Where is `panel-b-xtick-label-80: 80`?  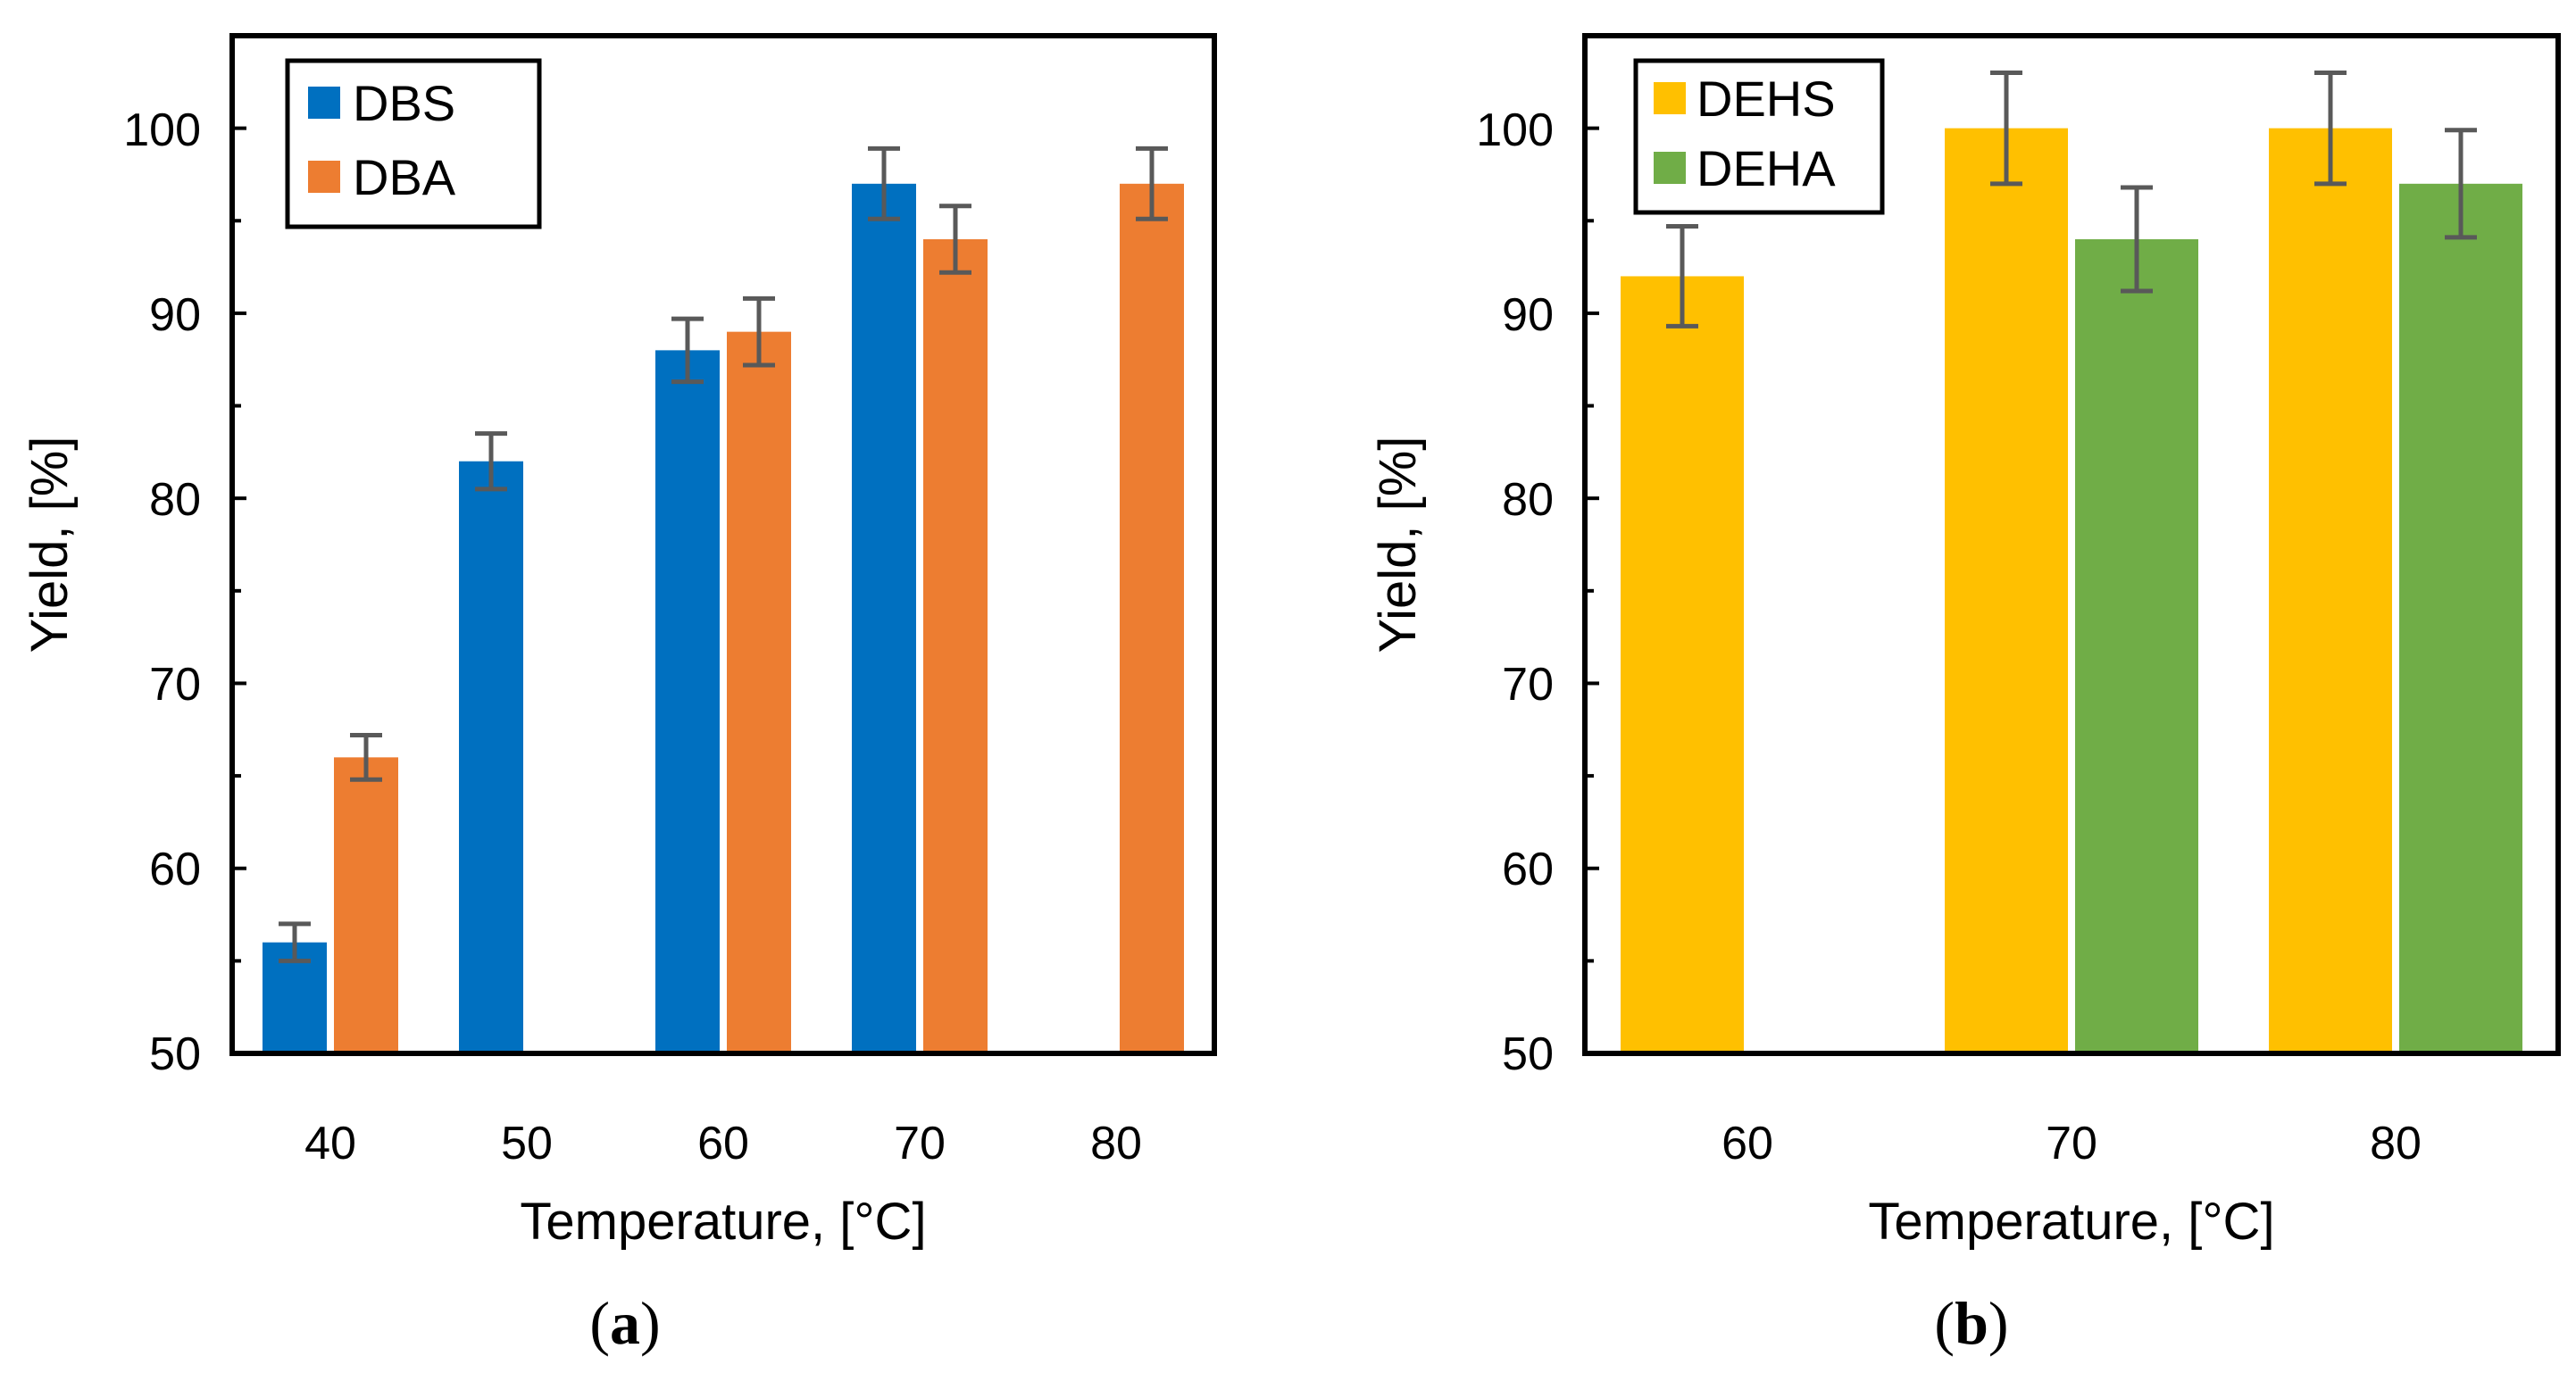
panel-b-xtick-label-80: 80 is located at coordinates (2396, 1143).